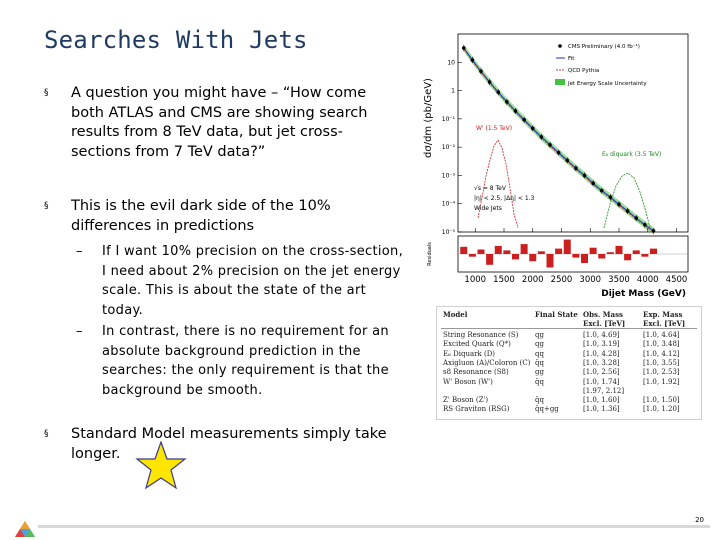 The height and width of the screenshot is (540, 720). Describe the element at coordinates (25, 529) in the screenshot. I see `lab-logo-icon` at that location.